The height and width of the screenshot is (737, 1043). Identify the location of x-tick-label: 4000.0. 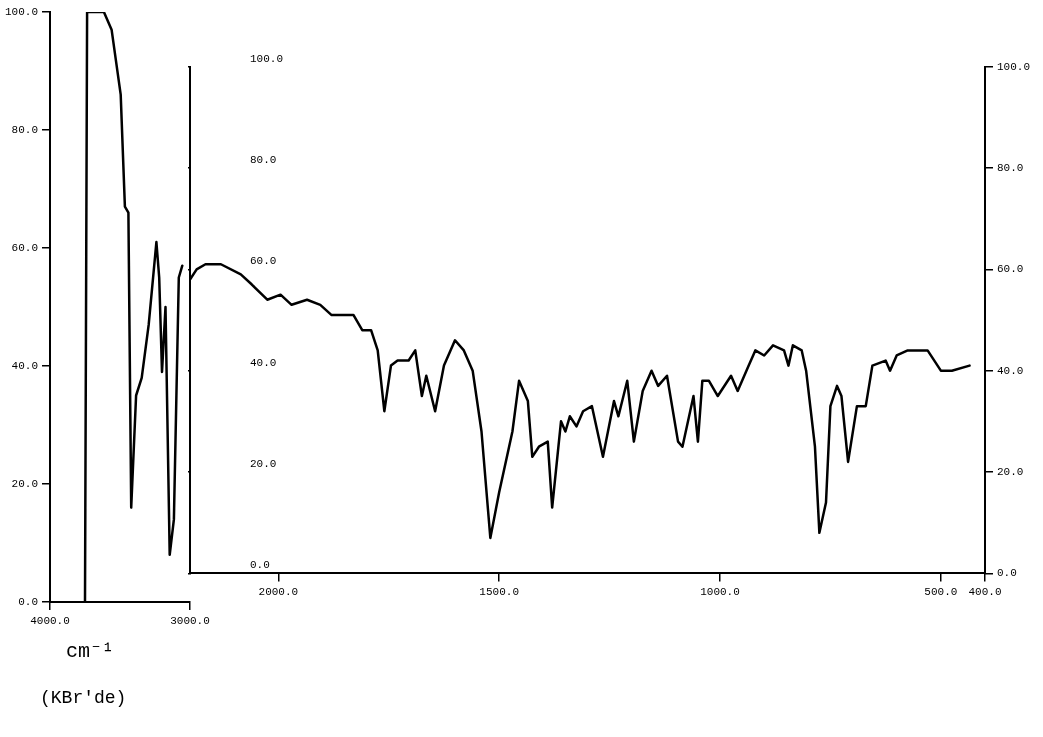
(50, 620).